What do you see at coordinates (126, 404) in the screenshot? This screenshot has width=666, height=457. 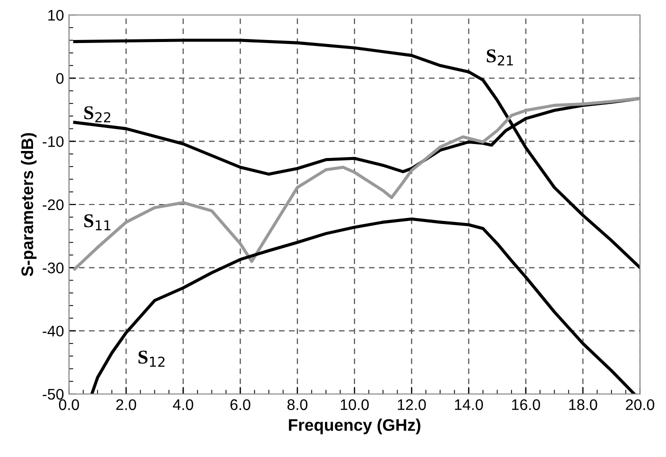 I see `x-tick-label: 2.0` at bounding box center [126, 404].